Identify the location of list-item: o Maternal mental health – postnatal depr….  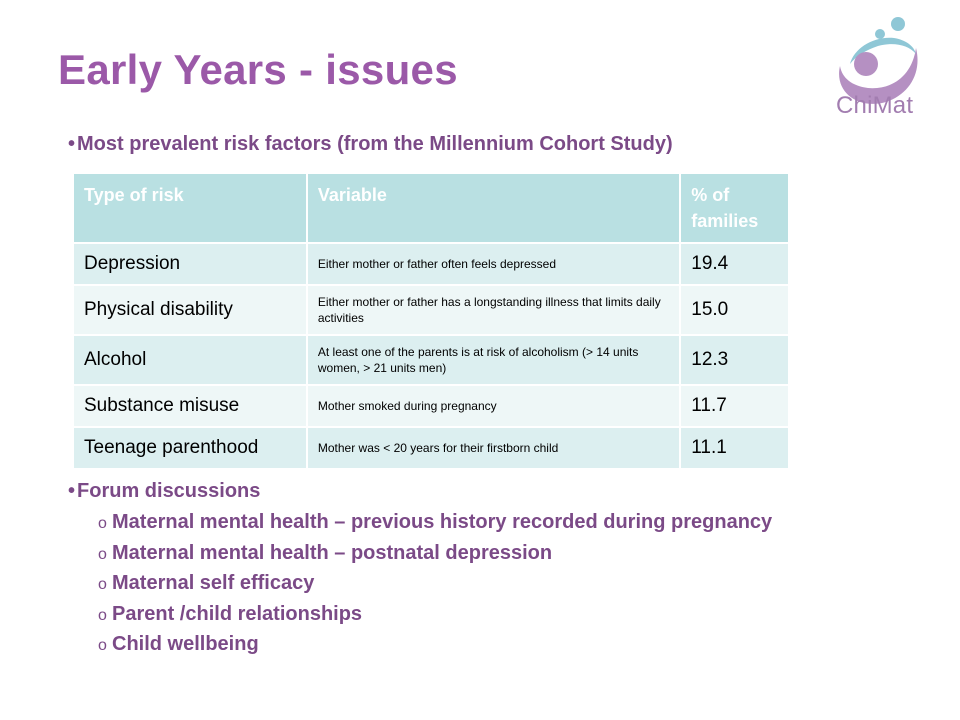
(458, 554).